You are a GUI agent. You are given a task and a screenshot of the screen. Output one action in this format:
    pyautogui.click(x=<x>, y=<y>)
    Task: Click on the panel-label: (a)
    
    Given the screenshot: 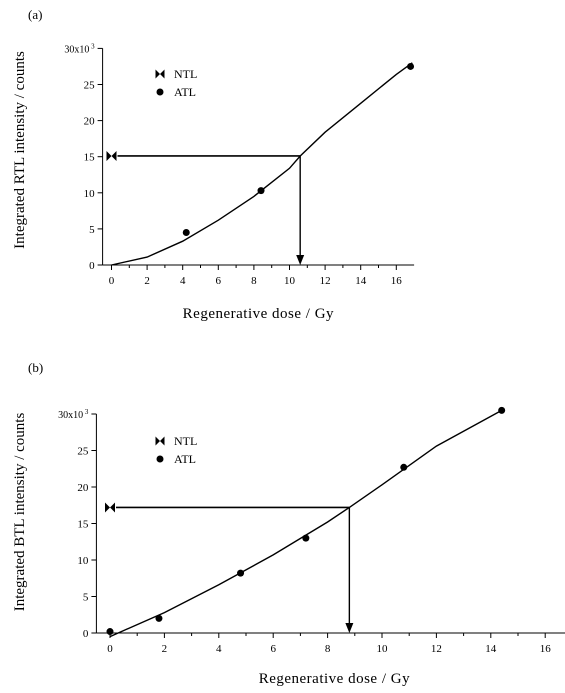 What is the action you would take?
    pyautogui.click(x=35, y=14)
    